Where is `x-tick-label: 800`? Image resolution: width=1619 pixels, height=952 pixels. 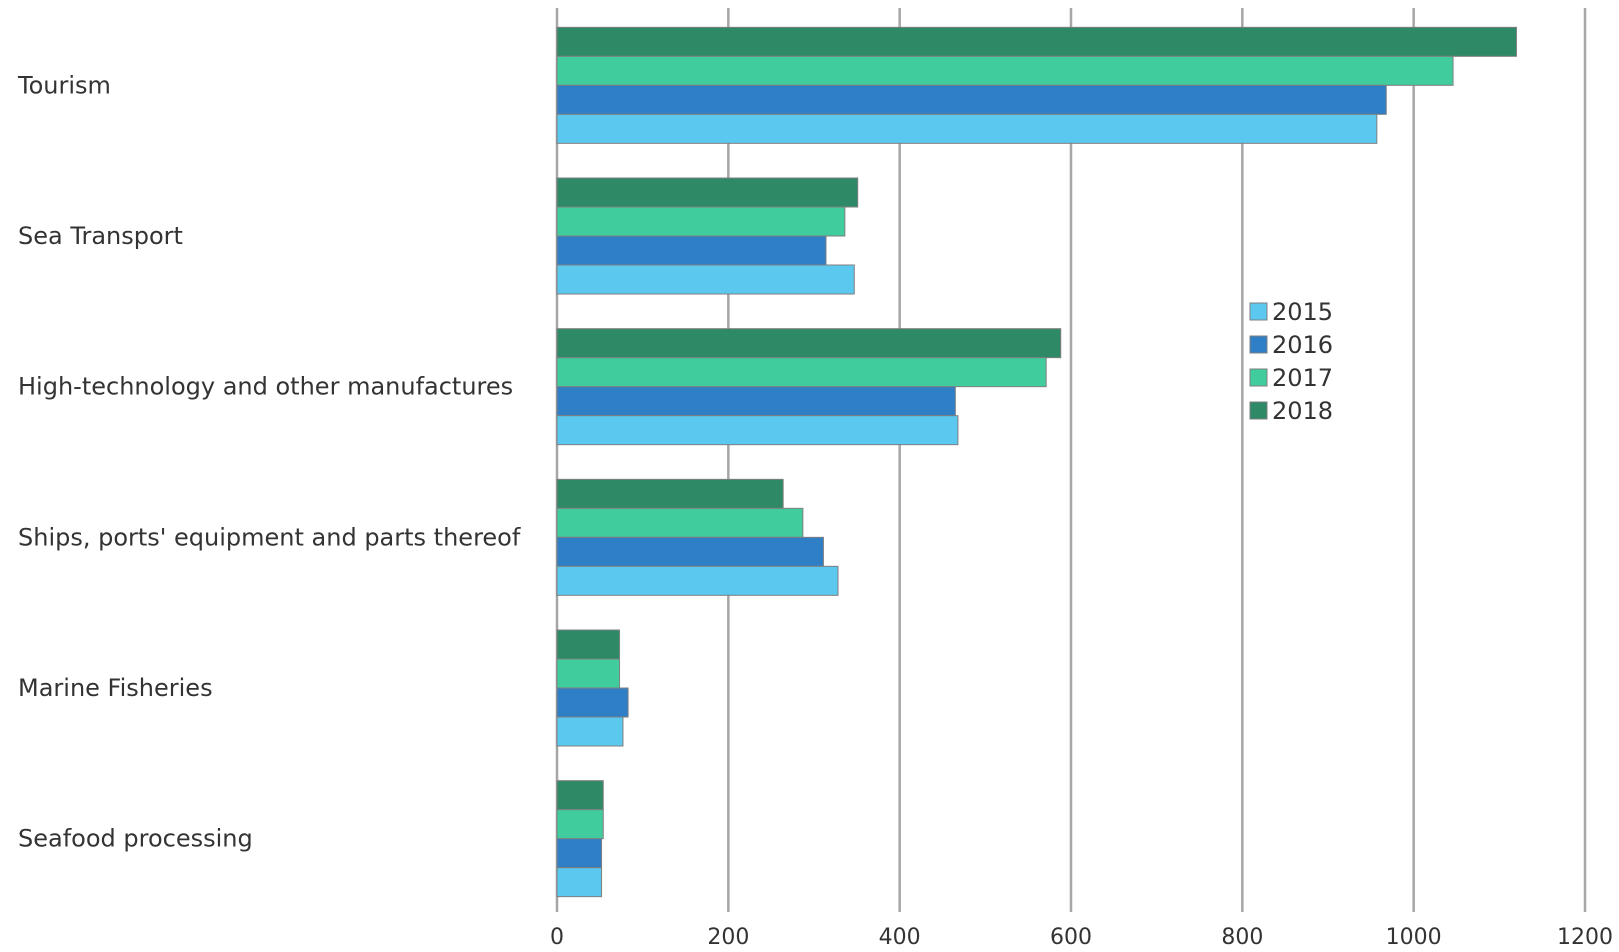
x-tick-label: 800 is located at coordinates (1242, 937).